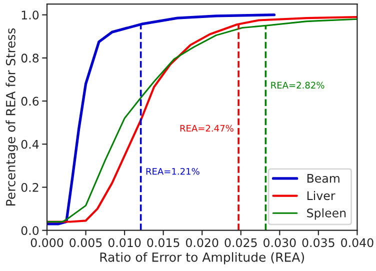 This screenshot has width=376, height=271. What do you see at coordinates (124, 243) in the screenshot?
I see `x-tick-label: 0.010` at bounding box center [124, 243].